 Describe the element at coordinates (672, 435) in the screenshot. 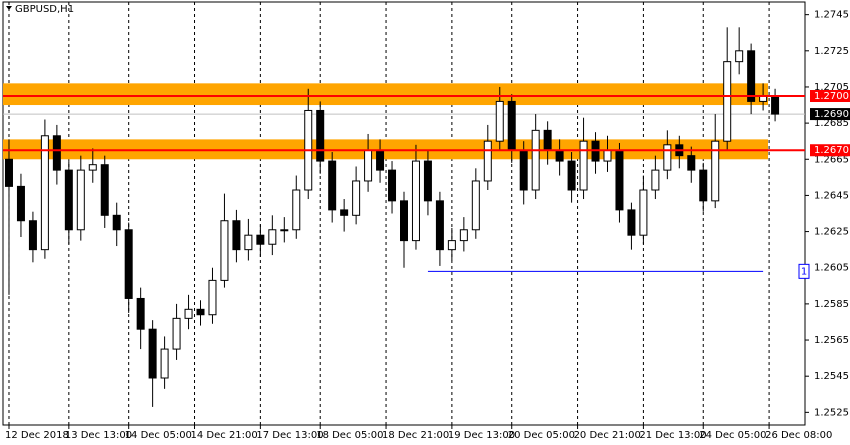

I see `x-tick-label: 21 Dec 13:00` at that location.